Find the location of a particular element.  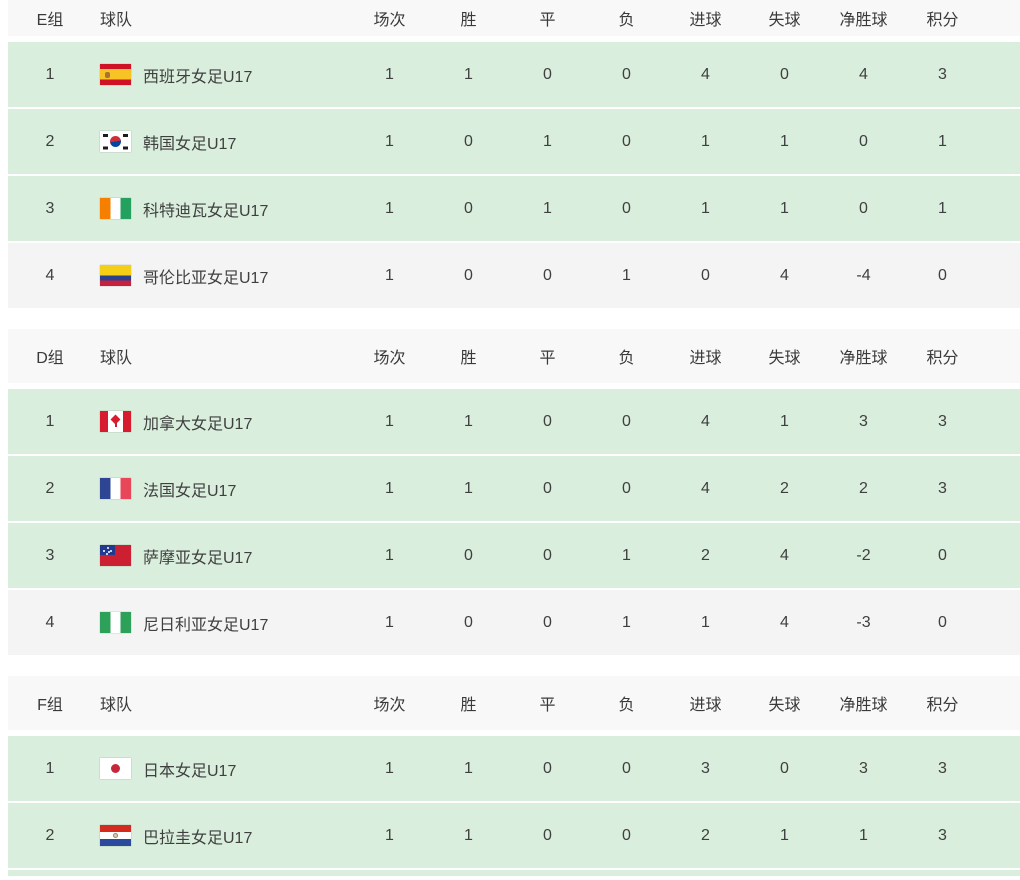

team-name: 法国女足U17 is located at coordinates (190, 491).